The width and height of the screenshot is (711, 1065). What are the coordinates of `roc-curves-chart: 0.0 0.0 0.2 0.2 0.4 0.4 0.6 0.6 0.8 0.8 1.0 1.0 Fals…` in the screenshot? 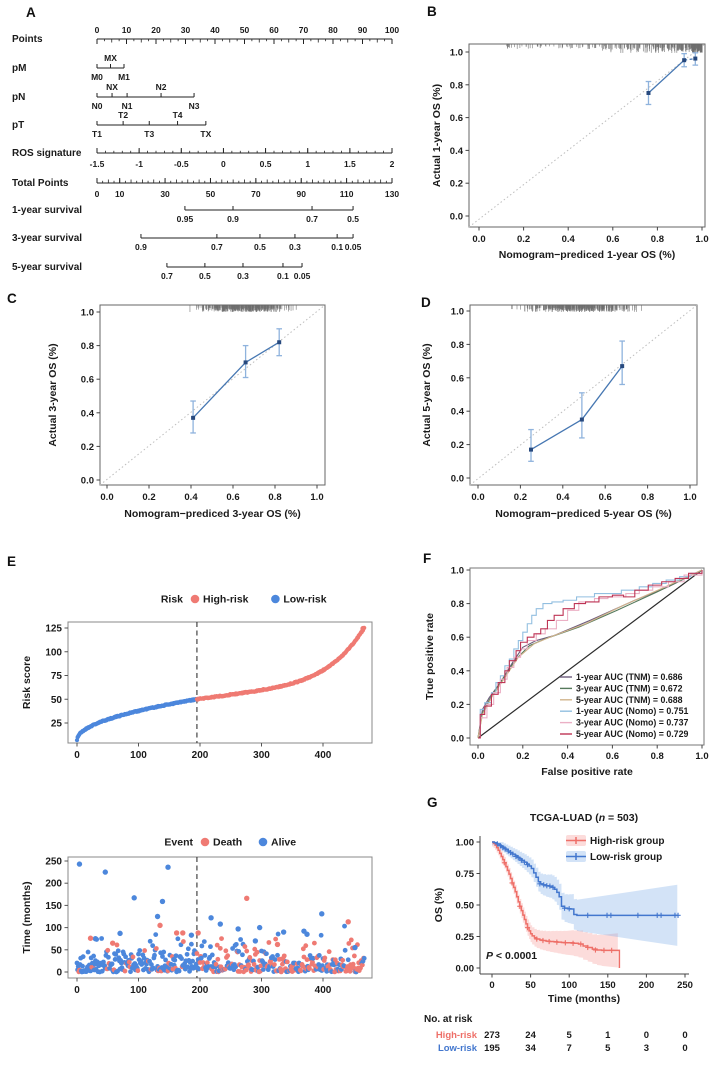 It's located at (566, 672).